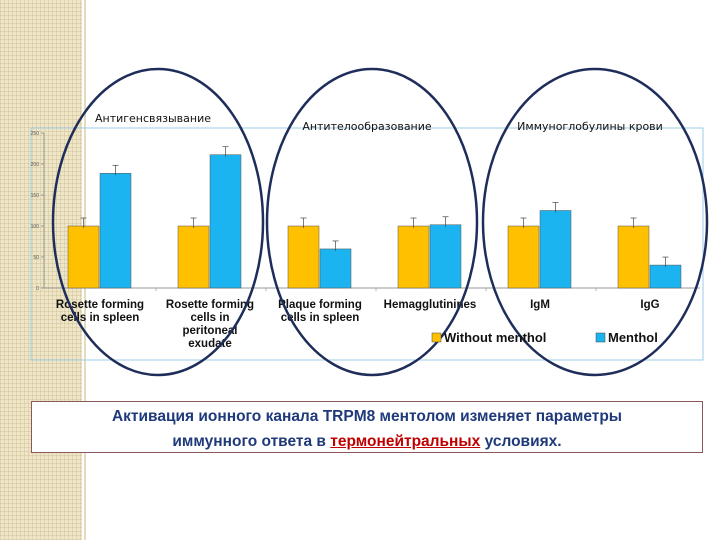 The height and width of the screenshot is (540, 720). What do you see at coordinates (495, 337) in the screenshot?
I see `legend-label: Without menthol` at bounding box center [495, 337].